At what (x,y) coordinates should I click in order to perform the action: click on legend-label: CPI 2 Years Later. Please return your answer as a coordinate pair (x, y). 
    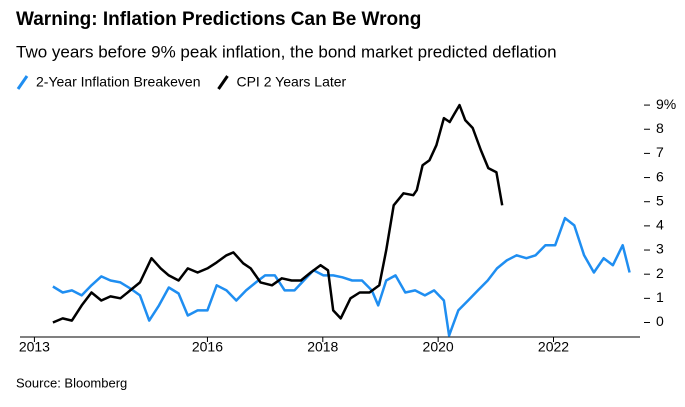
    Looking at the image, I should click on (291, 82).